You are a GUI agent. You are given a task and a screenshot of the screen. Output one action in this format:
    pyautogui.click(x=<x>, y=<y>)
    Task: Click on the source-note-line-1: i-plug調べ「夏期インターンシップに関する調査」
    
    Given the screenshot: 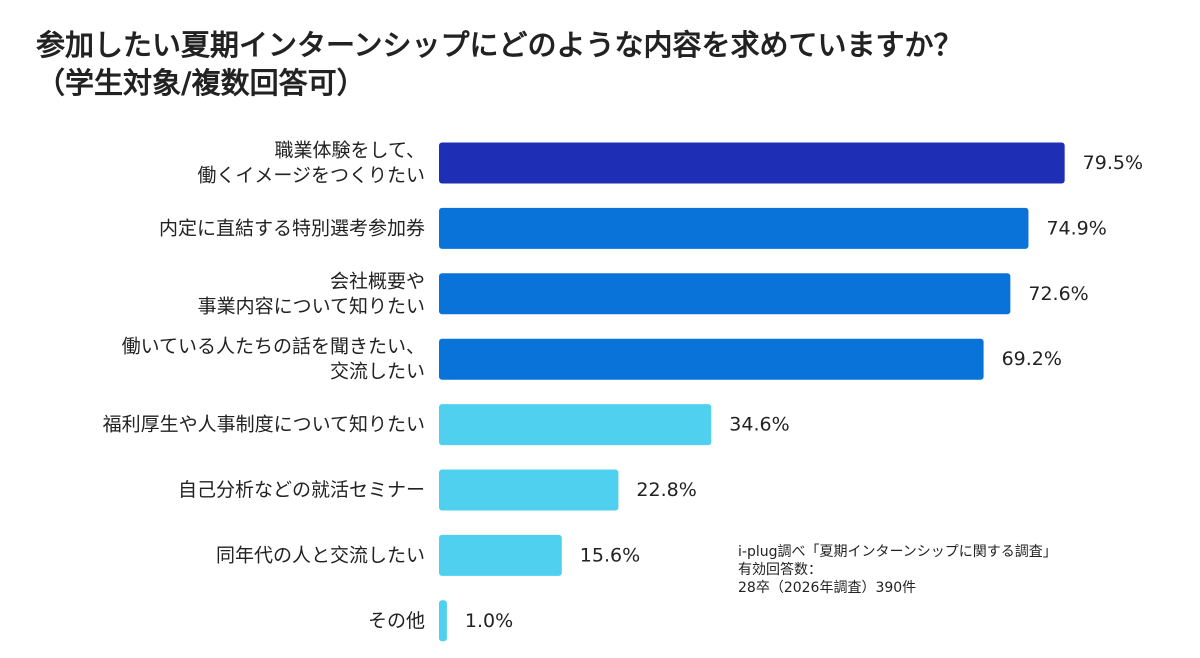 What is the action you would take?
    pyautogui.click(x=897, y=552)
    